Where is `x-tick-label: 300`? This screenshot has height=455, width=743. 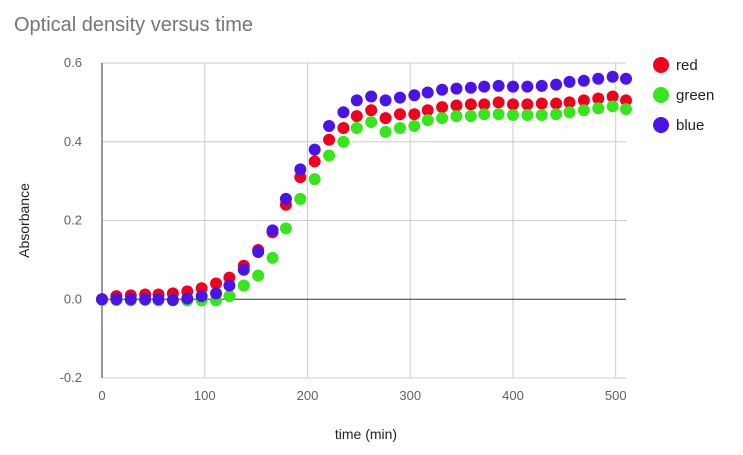
x-tick-label: 300 is located at coordinates (410, 395).